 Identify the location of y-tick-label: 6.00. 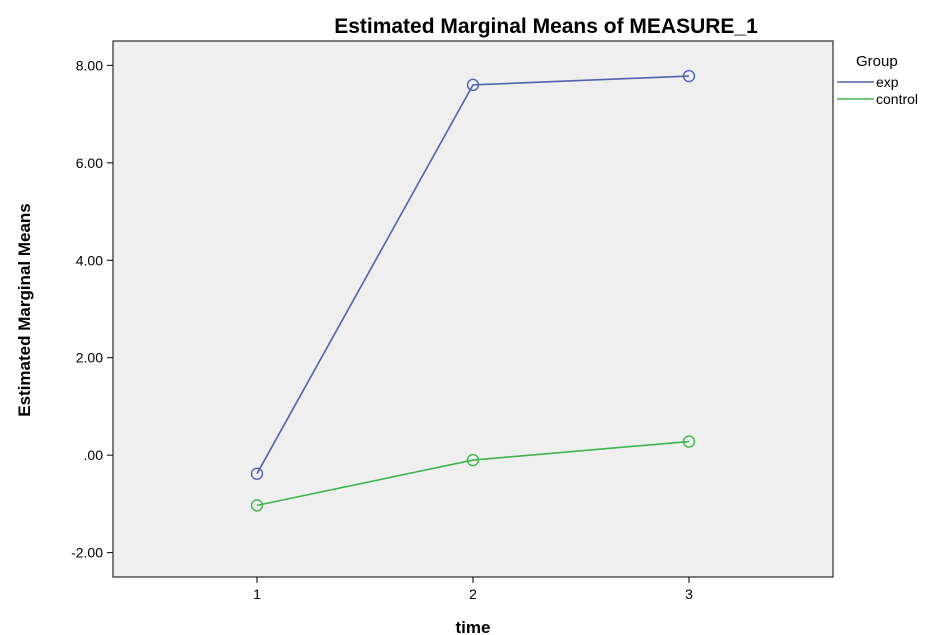
(89, 163).